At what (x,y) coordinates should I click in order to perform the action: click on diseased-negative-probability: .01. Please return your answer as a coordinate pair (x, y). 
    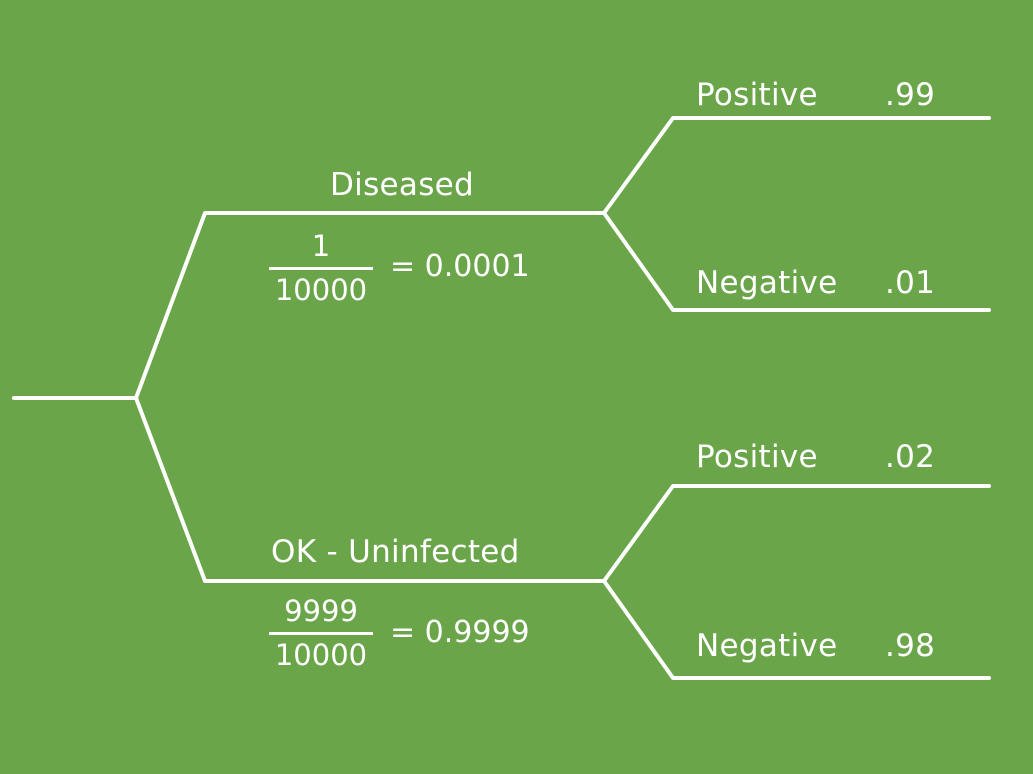
    Looking at the image, I should click on (910, 283).